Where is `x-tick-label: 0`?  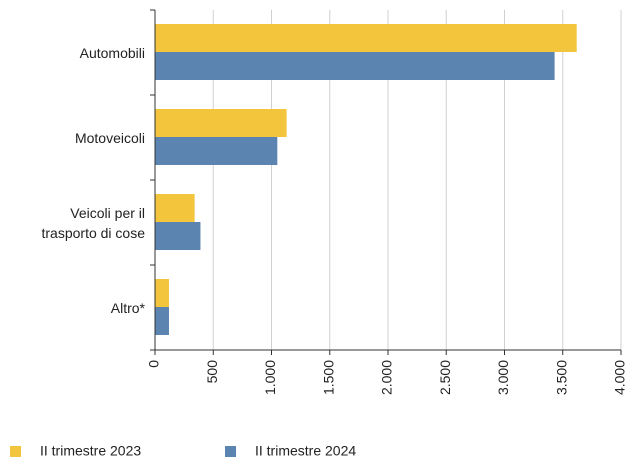 x-tick-label: 0 is located at coordinates (154, 364).